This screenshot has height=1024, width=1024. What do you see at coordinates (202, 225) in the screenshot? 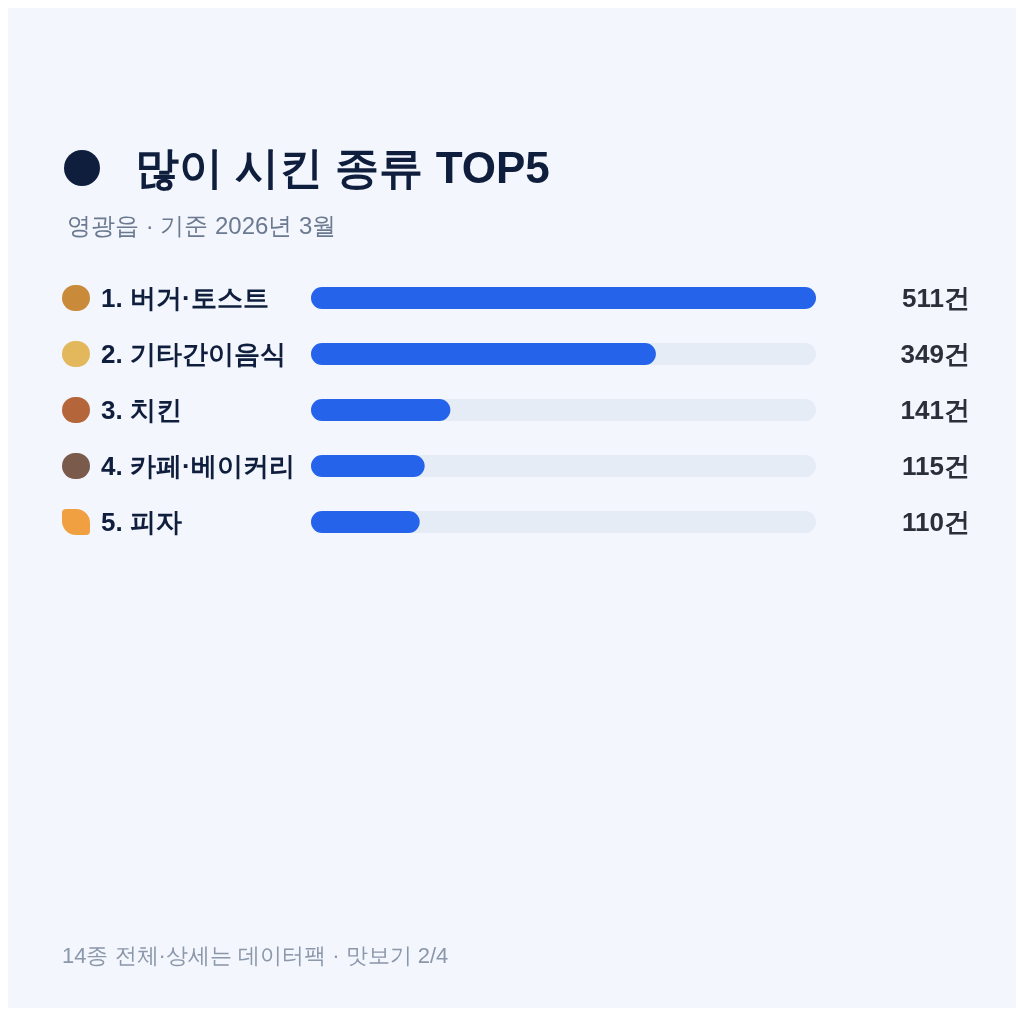
I see `chart-subtitle: 영광읍 · 기준 2026년 3월` at bounding box center [202, 225].